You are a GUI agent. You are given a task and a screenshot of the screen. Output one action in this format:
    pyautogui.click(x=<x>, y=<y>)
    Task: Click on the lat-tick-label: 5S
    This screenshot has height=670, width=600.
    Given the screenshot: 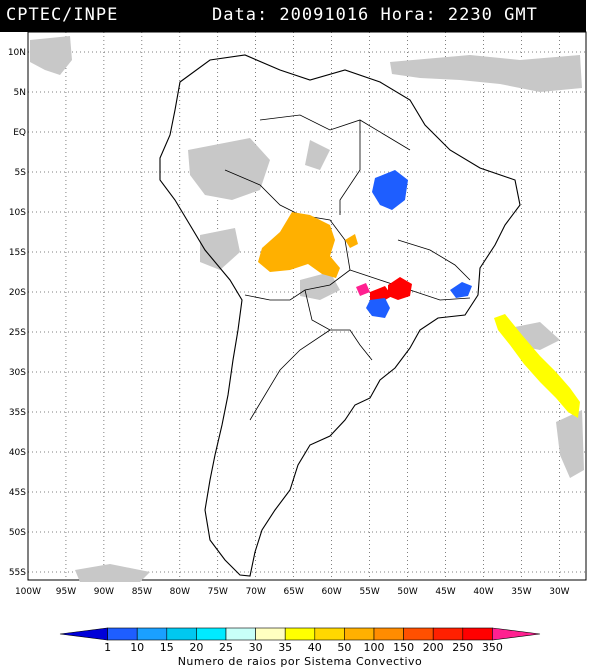 What is the action you would take?
    pyautogui.click(x=21, y=173)
    